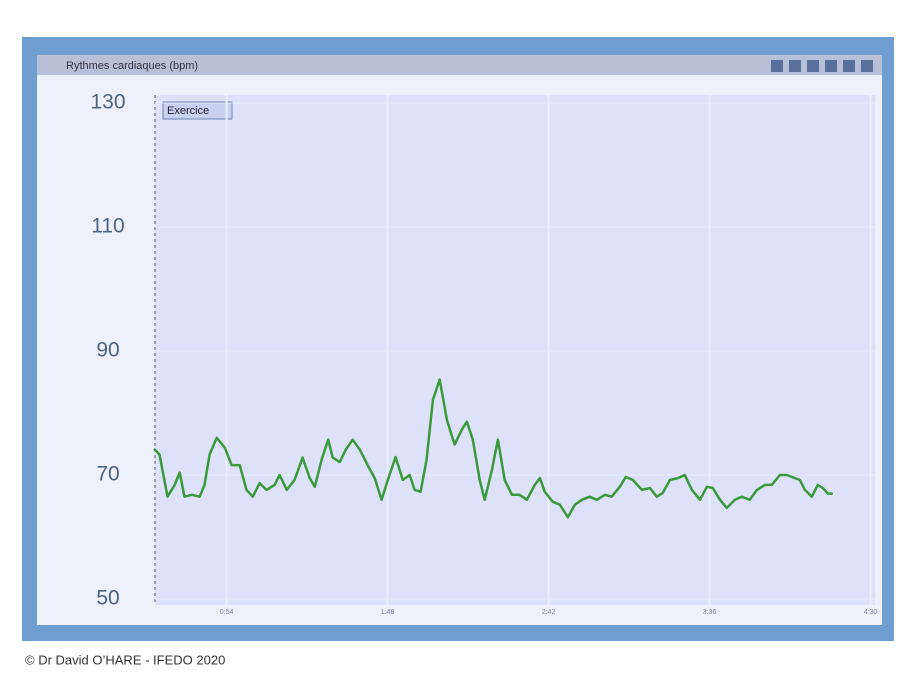 Image resolution: width=913 pixels, height=690 pixels. Describe the element at coordinates (107, 598) in the screenshot. I see `y-tick-label: 50` at that location.